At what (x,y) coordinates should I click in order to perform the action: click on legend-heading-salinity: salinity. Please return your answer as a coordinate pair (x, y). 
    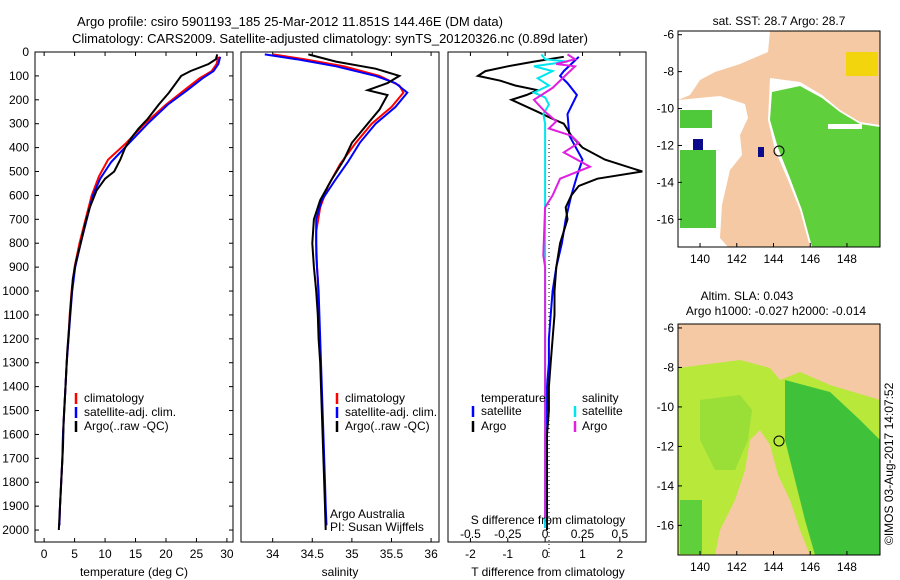
    Looking at the image, I should click on (600, 398).